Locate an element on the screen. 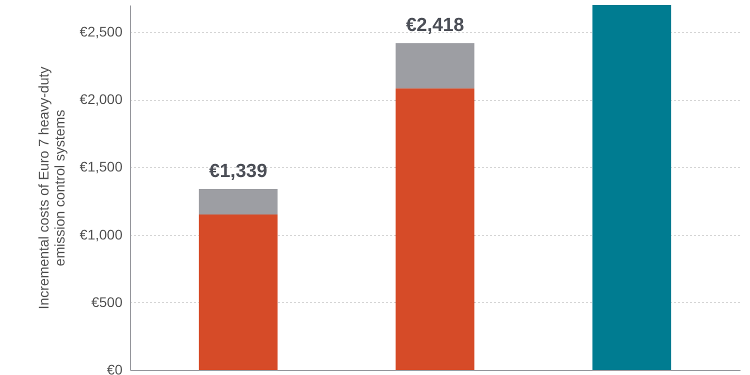 This screenshot has width=750, height=375. y-tick-label: €2,000 is located at coordinates (101, 99).